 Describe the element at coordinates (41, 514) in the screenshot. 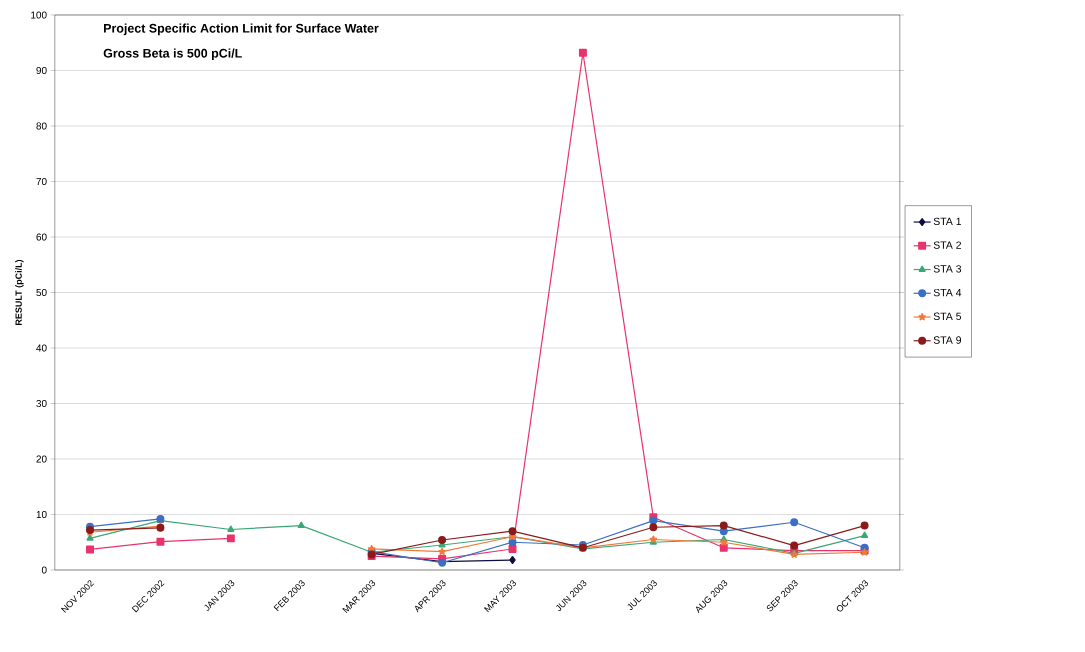

I see `y-tick-label: 10` at that location.